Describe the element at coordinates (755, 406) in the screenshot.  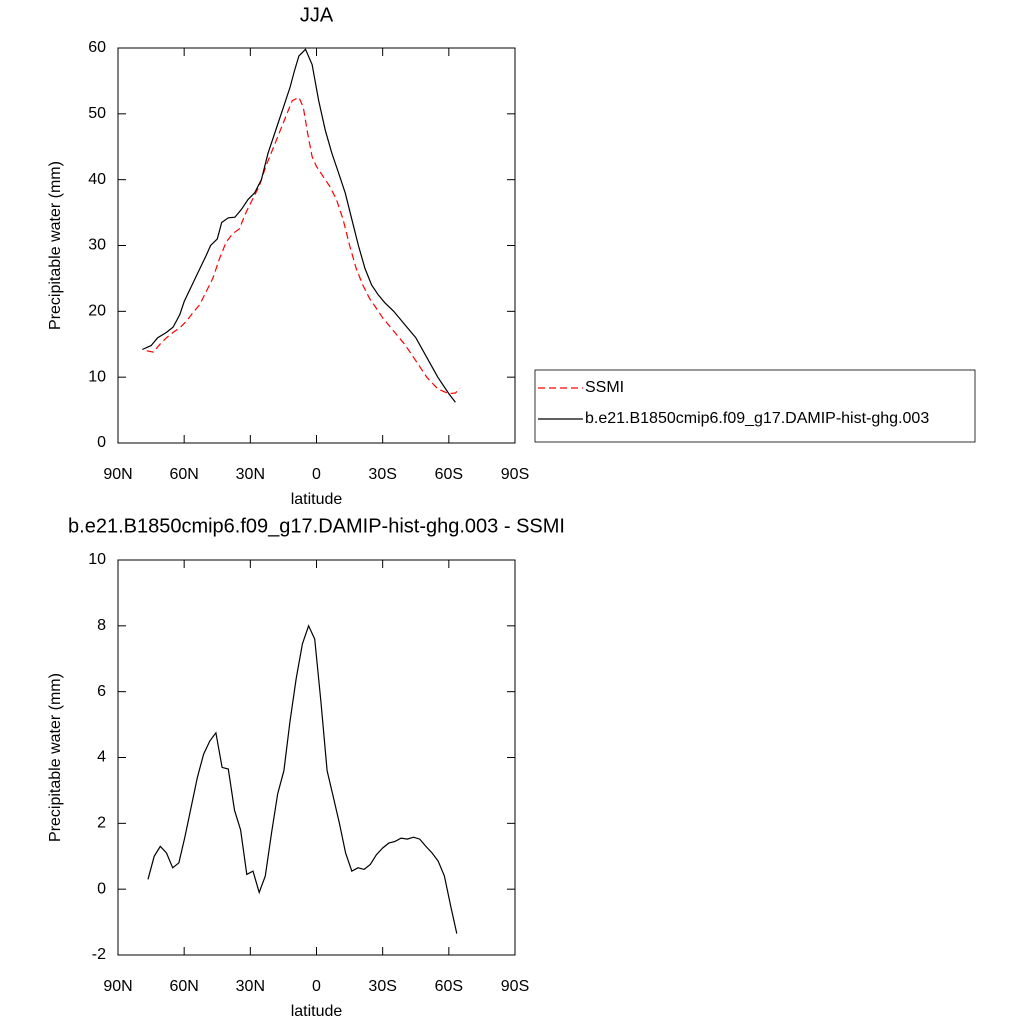
I see `legend-box` at that location.